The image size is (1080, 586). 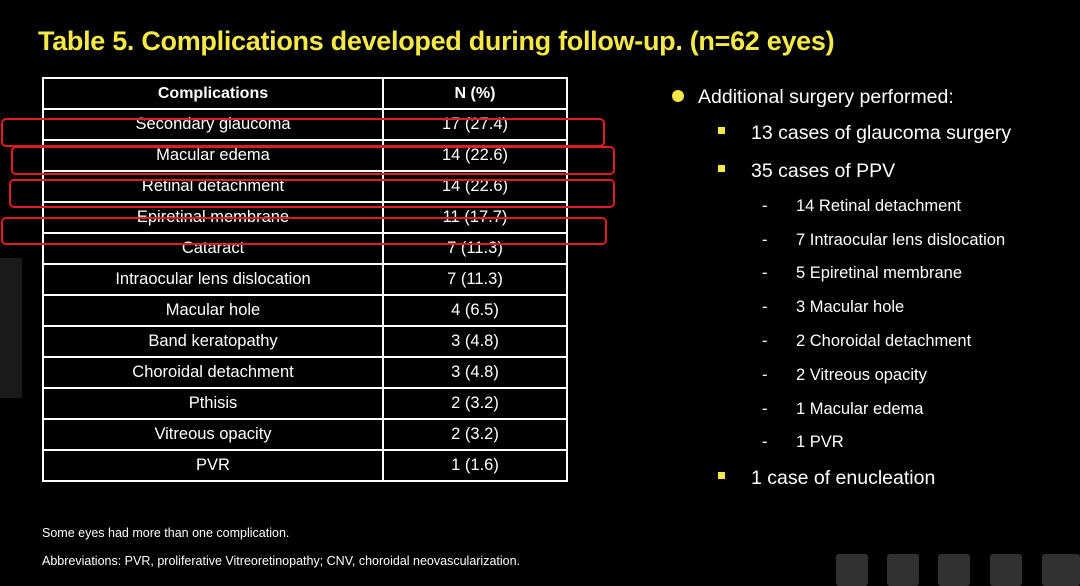 I want to click on ppv-item-text: 5 Epiretinal membrane, so click(x=879, y=273).